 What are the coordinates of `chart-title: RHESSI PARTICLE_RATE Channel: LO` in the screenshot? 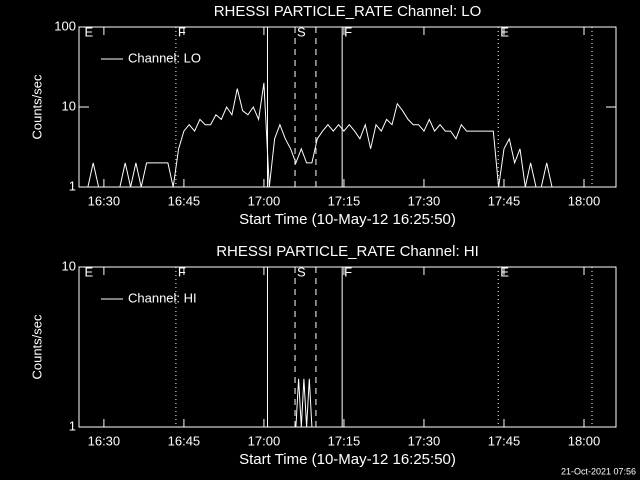 It's located at (348, 11).